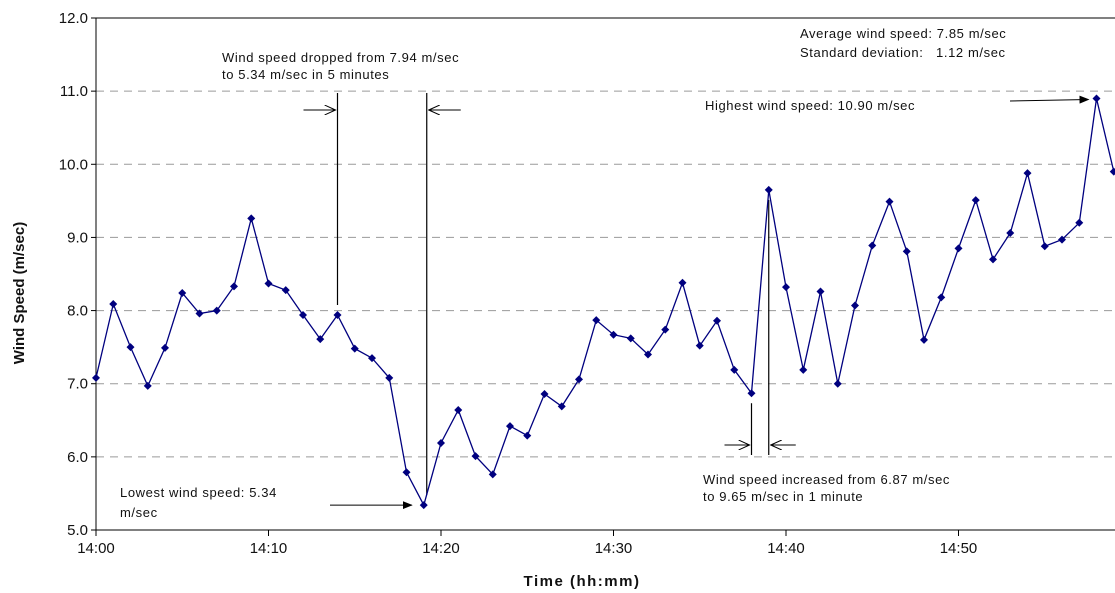 The width and height of the screenshot is (1115, 593). I want to click on x-tick-label: 14:30, so click(614, 548).